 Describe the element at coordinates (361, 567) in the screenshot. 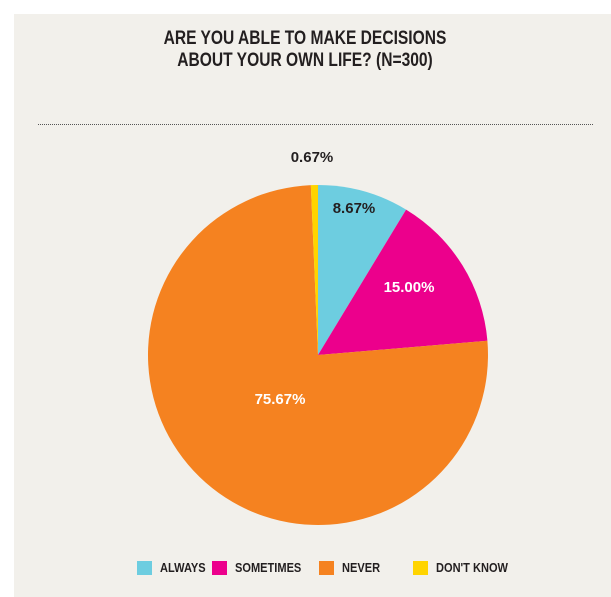

I see `legend-label: NEVER` at that location.